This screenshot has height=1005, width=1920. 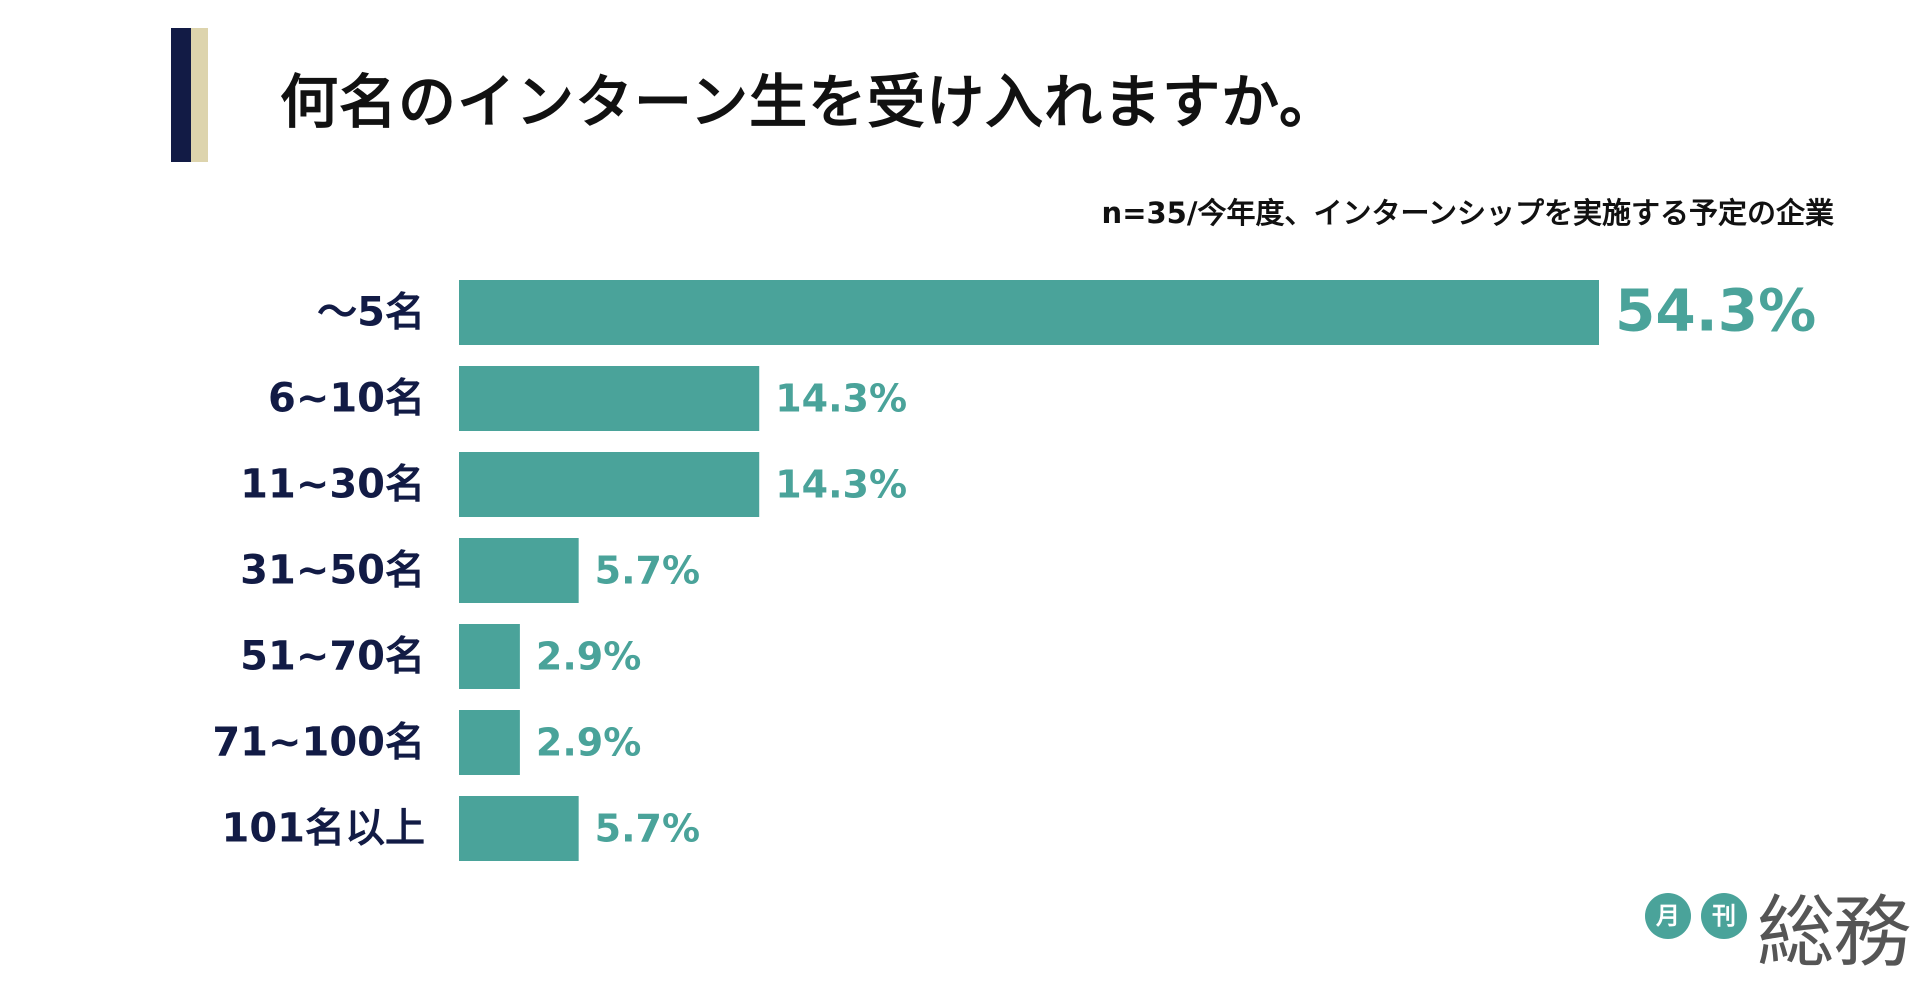 What do you see at coordinates (1724, 916) in the screenshot?
I see `logo-circle-kan: 刊` at bounding box center [1724, 916].